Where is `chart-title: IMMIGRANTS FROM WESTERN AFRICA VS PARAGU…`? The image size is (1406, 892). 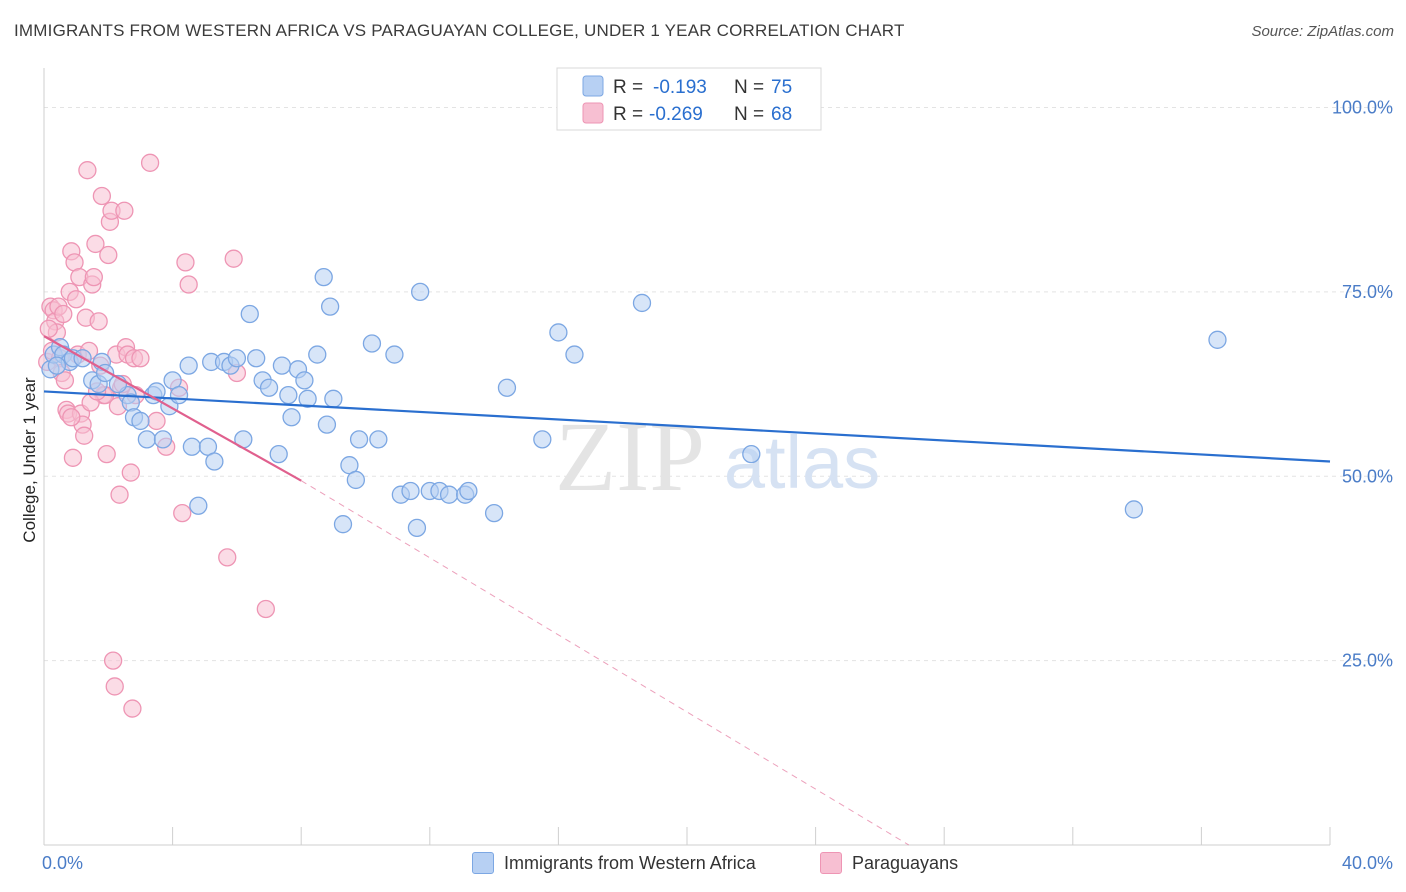
chart-title: IMMIGRANTS FROM WESTERN AFRICA VS PARAGU… is located at coordinates (459, 30).